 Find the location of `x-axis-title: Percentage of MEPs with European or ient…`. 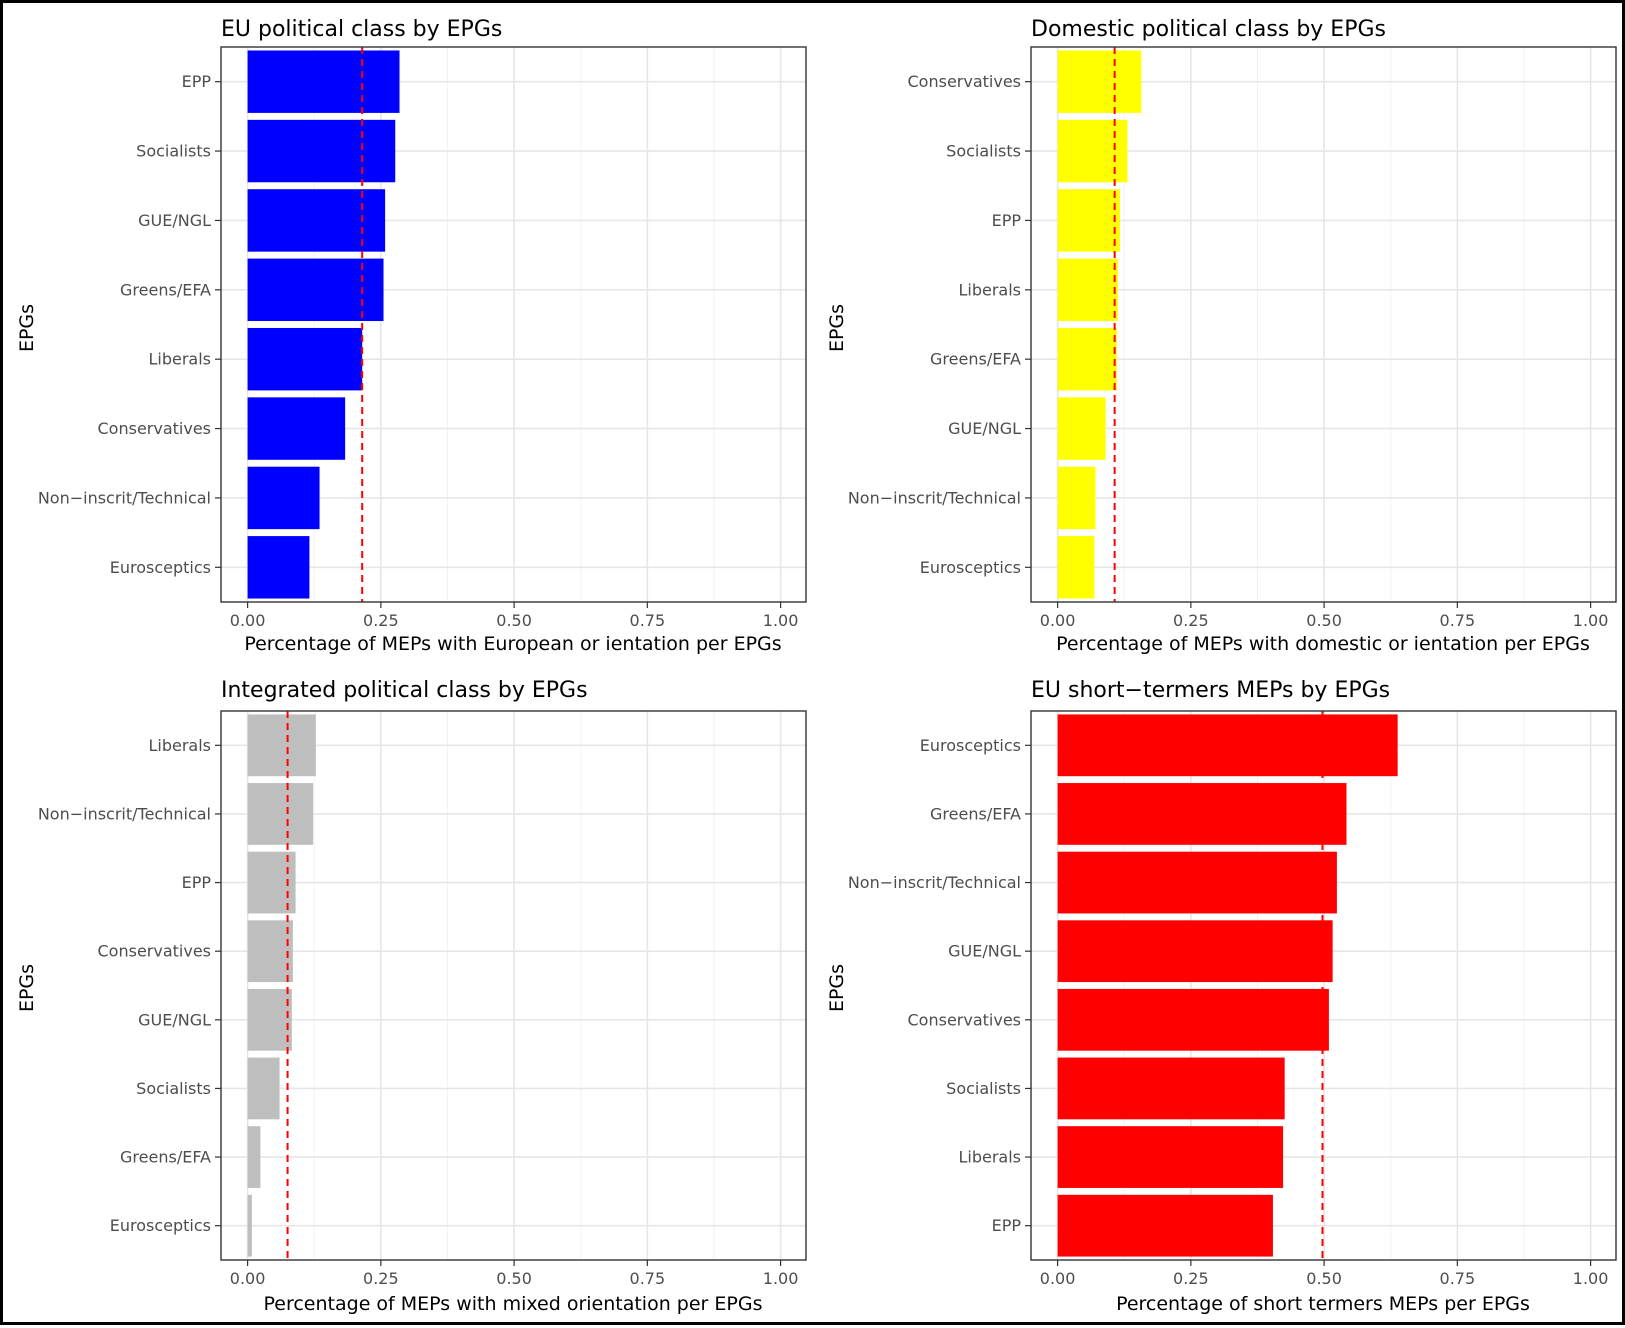

x-axis-title: Percentage of MEPs with European or ient… is located at coordinates (512, 644).